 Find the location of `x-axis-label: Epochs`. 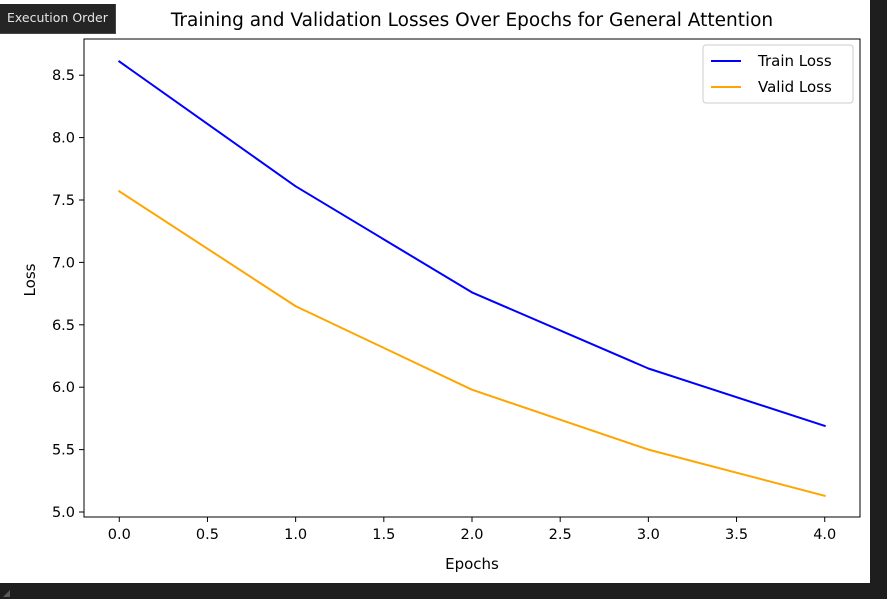

x-axis-label: Epochs is located at coordinates (472, 564).